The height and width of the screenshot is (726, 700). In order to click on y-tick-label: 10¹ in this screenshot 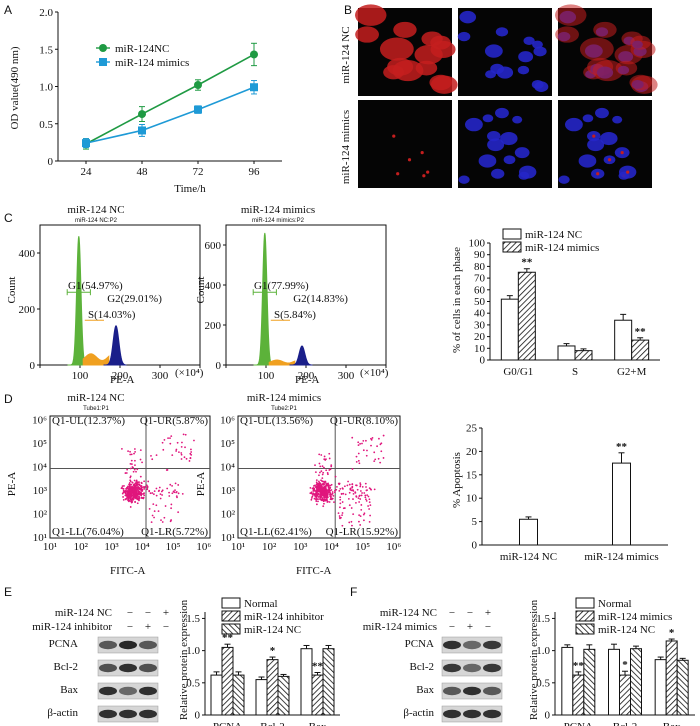, I will do `click(228, 538)`.